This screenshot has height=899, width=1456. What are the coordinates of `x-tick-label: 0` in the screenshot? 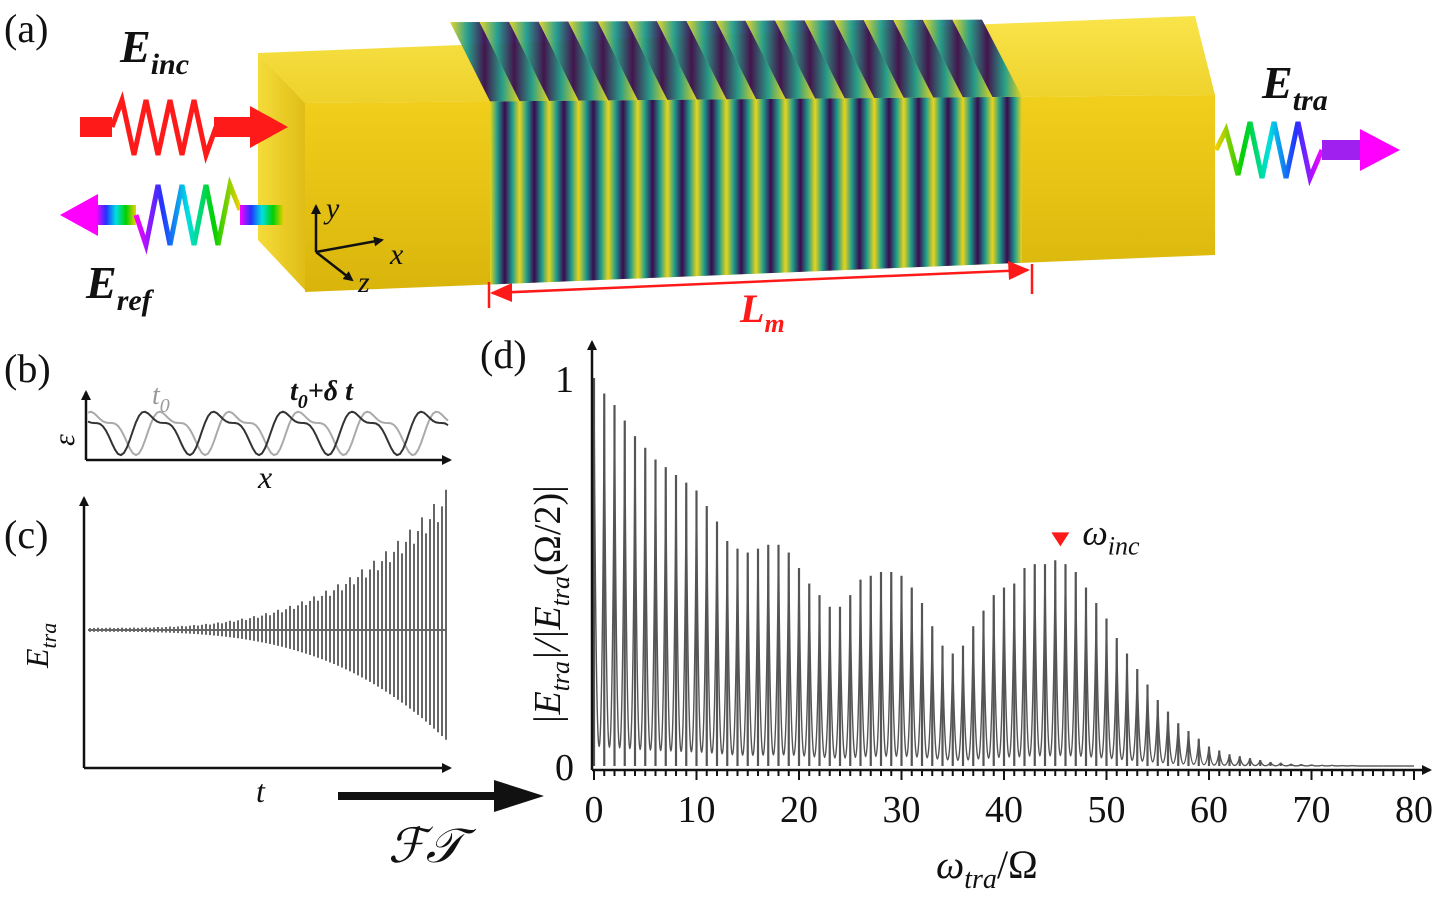 It's located at (594, 810).